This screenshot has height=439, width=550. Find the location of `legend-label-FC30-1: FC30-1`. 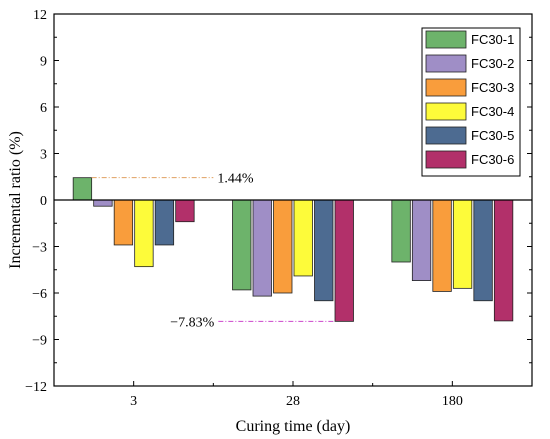

legend-label-FC30-1: FC30-1 is located at coordinates (492, 39).